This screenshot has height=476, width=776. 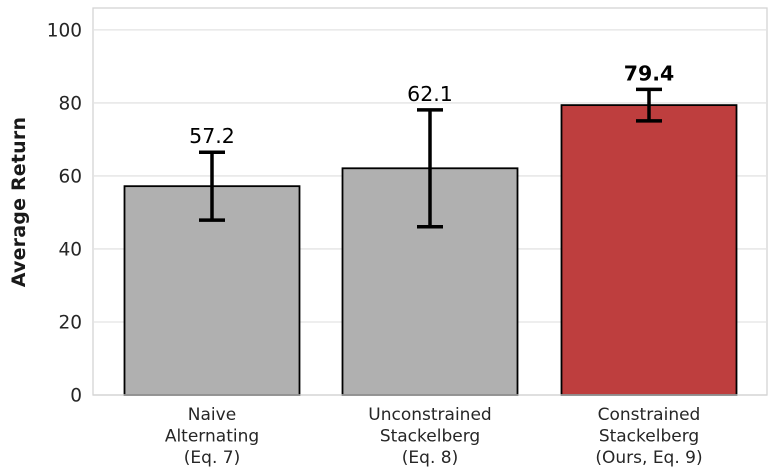 I want to click on x-category-label-line: Unconstrained, so click(x=429, y=415).